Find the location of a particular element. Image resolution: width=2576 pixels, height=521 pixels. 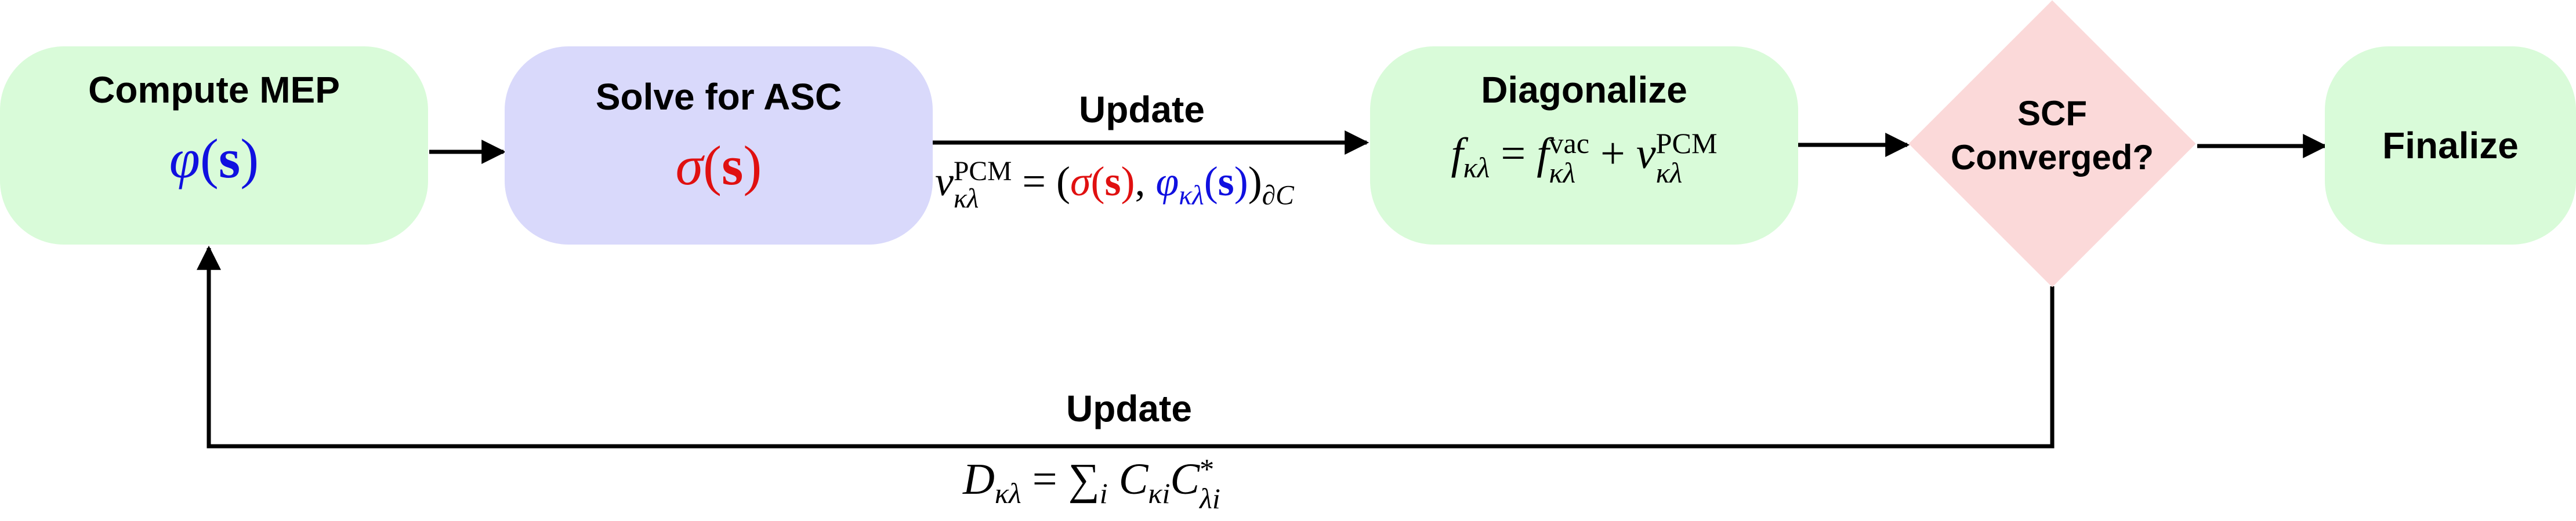

node-solve-asc-title: Solve for ASC is located at coordinates (719, 97).